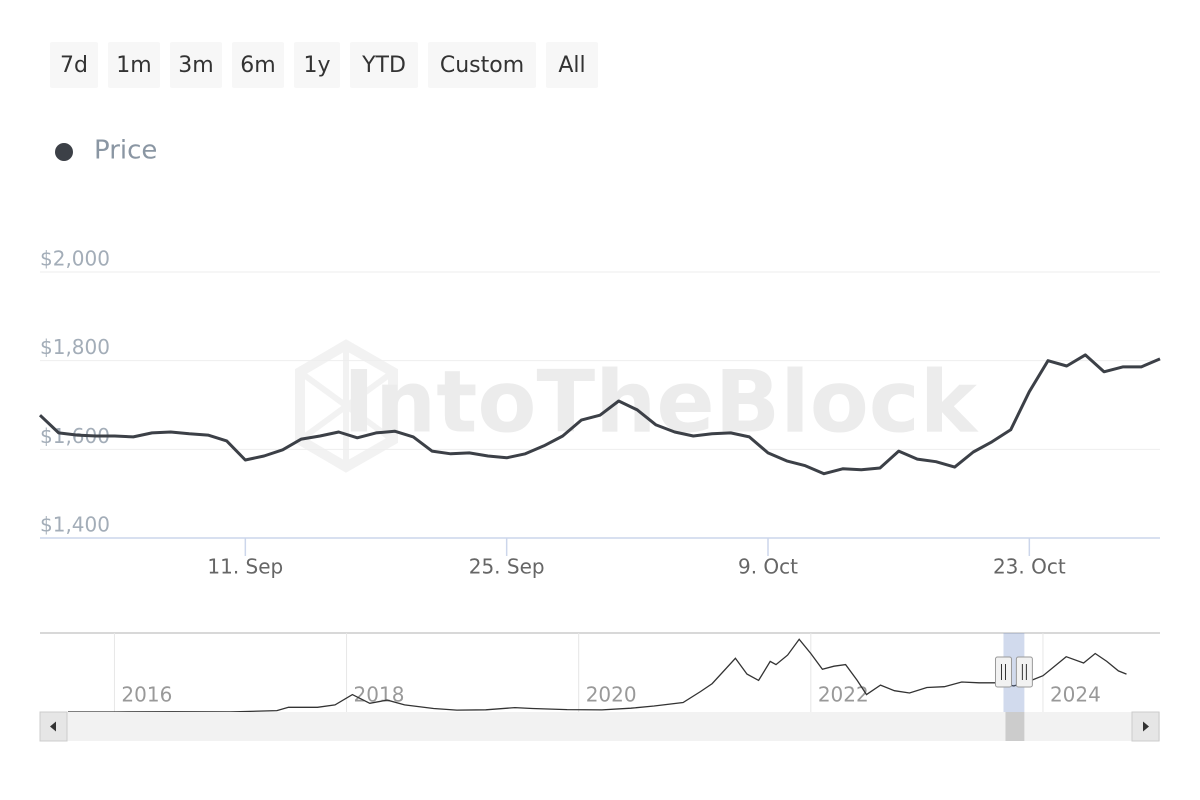 The width and height of the screenshot is (1200, 800). I want to click on range-button-label: 6m, so click(257, 65).